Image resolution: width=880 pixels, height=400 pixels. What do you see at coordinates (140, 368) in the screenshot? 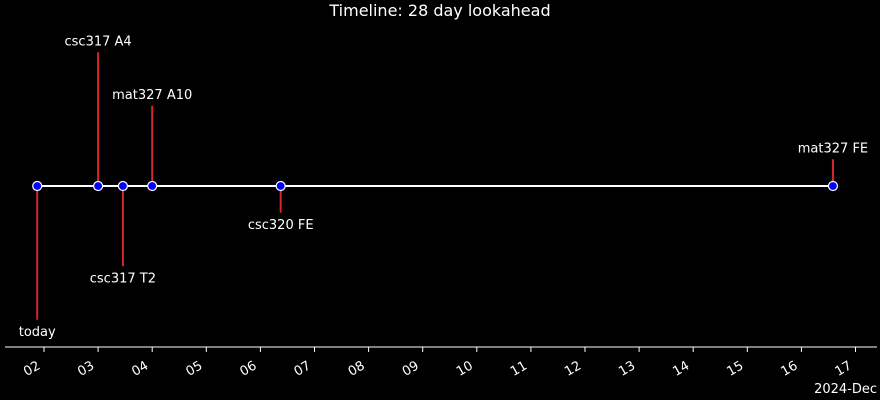
I see `x-tick-label: 04` at bounding box center [140, 368].